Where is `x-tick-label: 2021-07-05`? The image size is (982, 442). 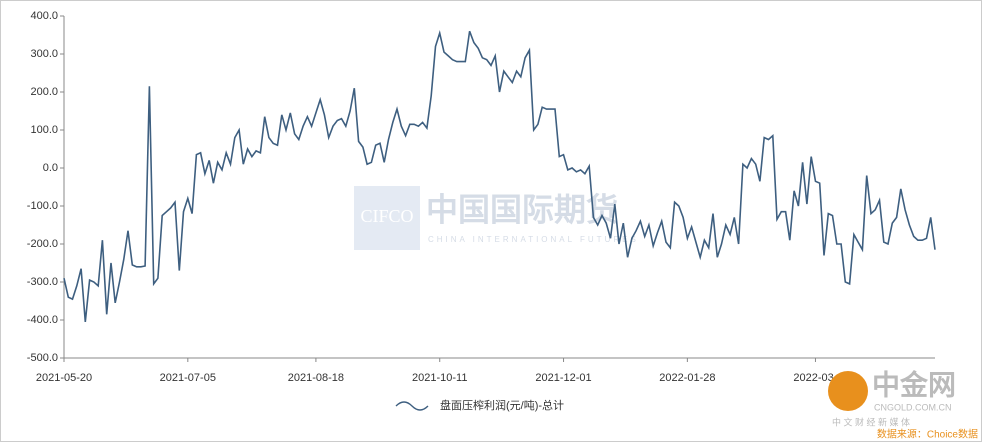 x-tick-label: 2021-07-05 is located at coordinates (188, 378).